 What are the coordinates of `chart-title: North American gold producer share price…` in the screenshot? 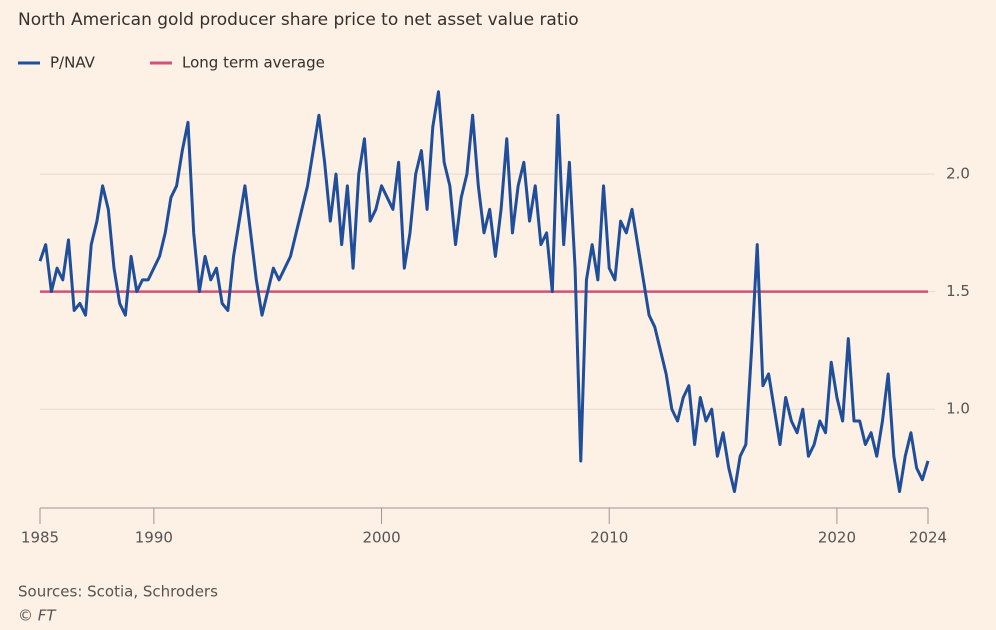 It's located at (298, 20).